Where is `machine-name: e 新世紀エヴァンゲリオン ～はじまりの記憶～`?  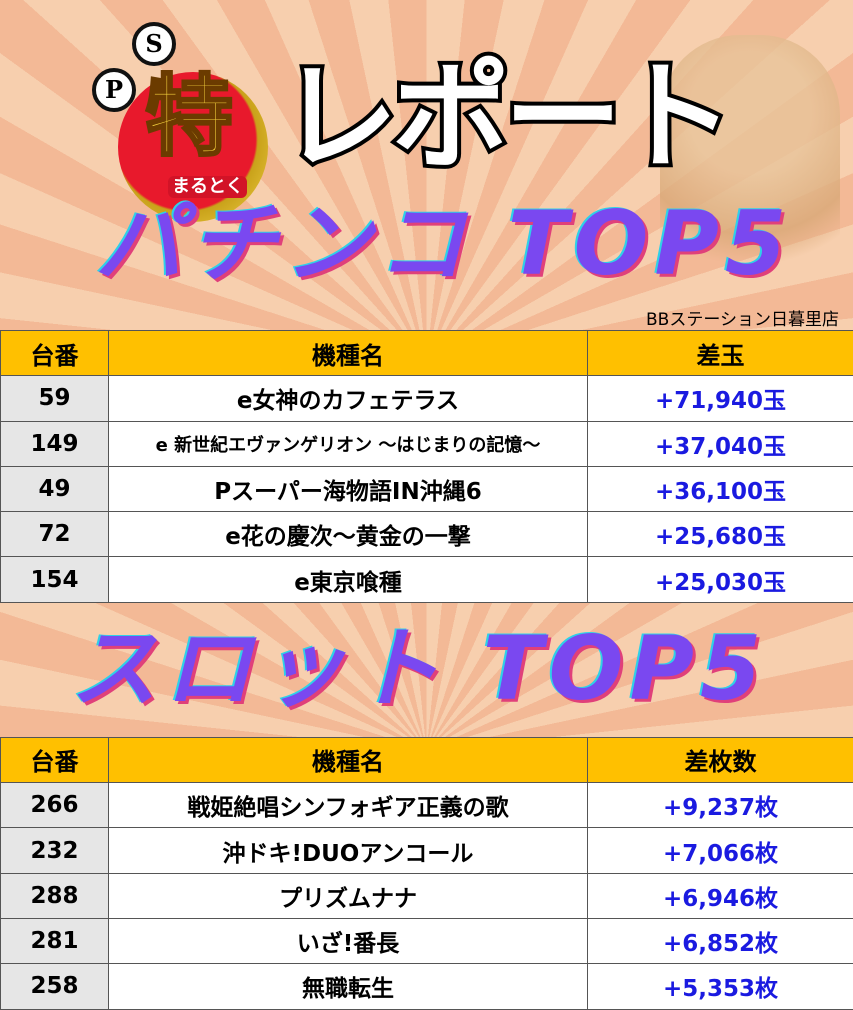 machine-name: e 新世紀エヴァンゲリオン ～はじまりの記憶～ is located at coordinates (348, 443).